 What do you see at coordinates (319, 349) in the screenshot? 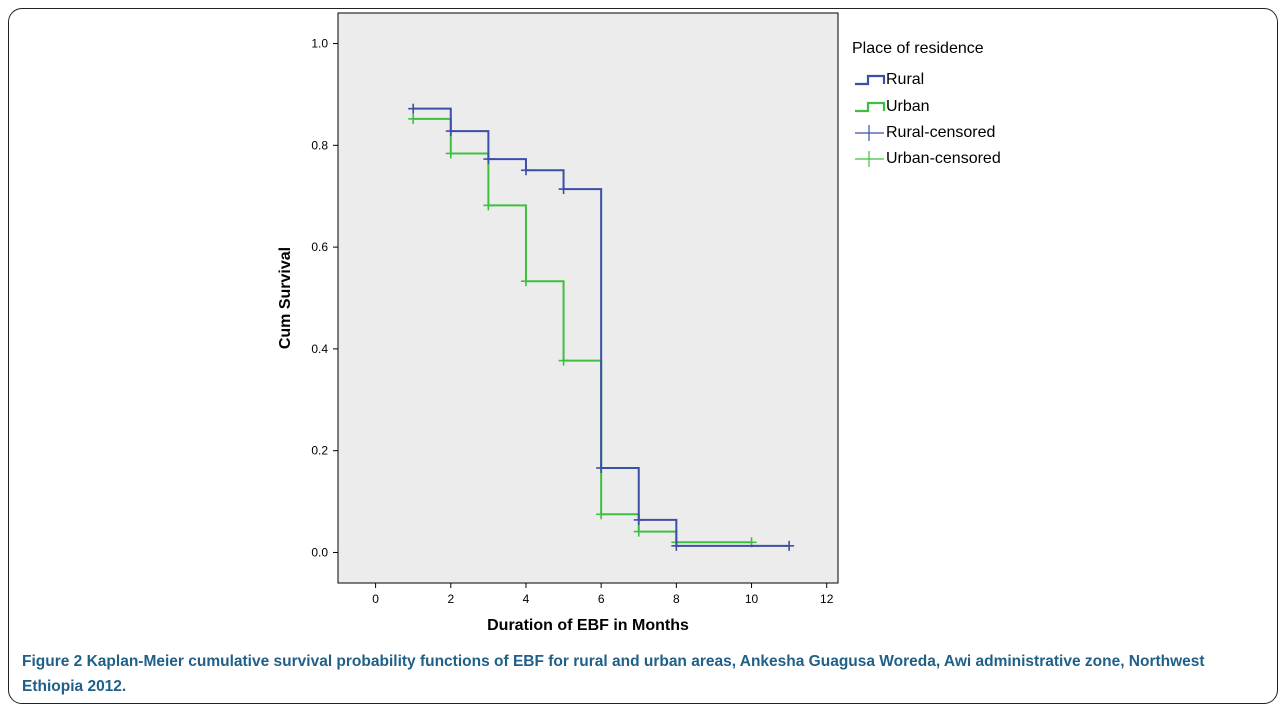
I see `y-tick-label: 0.4` at bounding box center [319, 349].